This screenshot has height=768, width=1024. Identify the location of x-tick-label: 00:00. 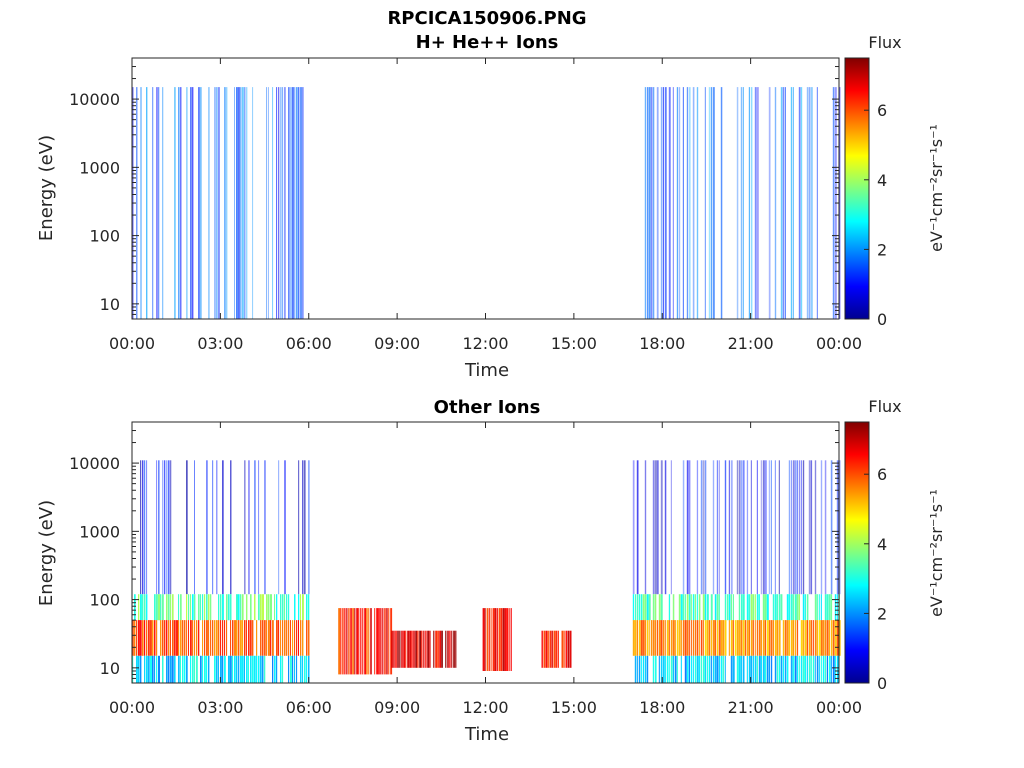
(132, 343).